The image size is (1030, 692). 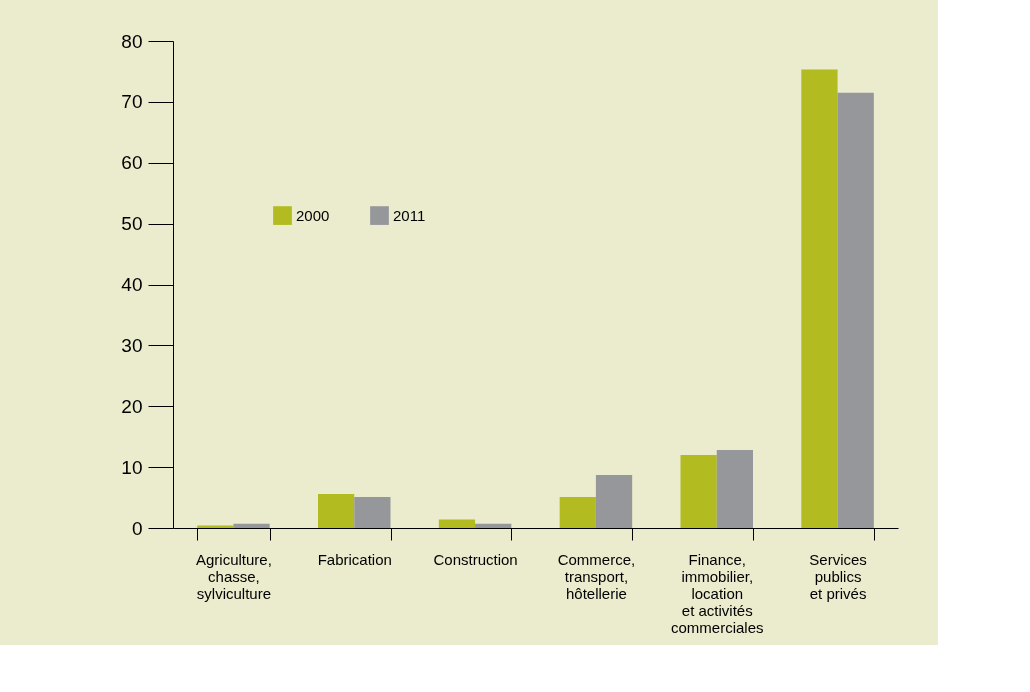 What do you see at coordinates (233, 576) in the screenshot?
I see `x-tick-label: Agriculture, chasse, sylviculture` at bounding box center [233, 576].